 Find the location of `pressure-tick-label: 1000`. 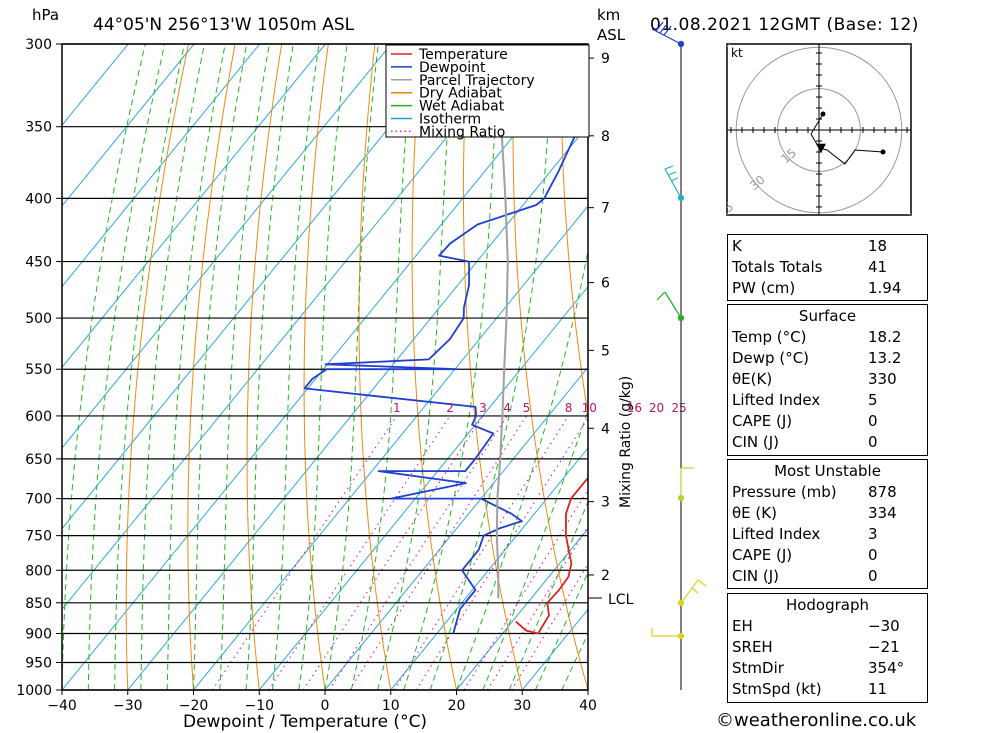

pressure-tick-label: 1000 is located at coordinates (34, 691).